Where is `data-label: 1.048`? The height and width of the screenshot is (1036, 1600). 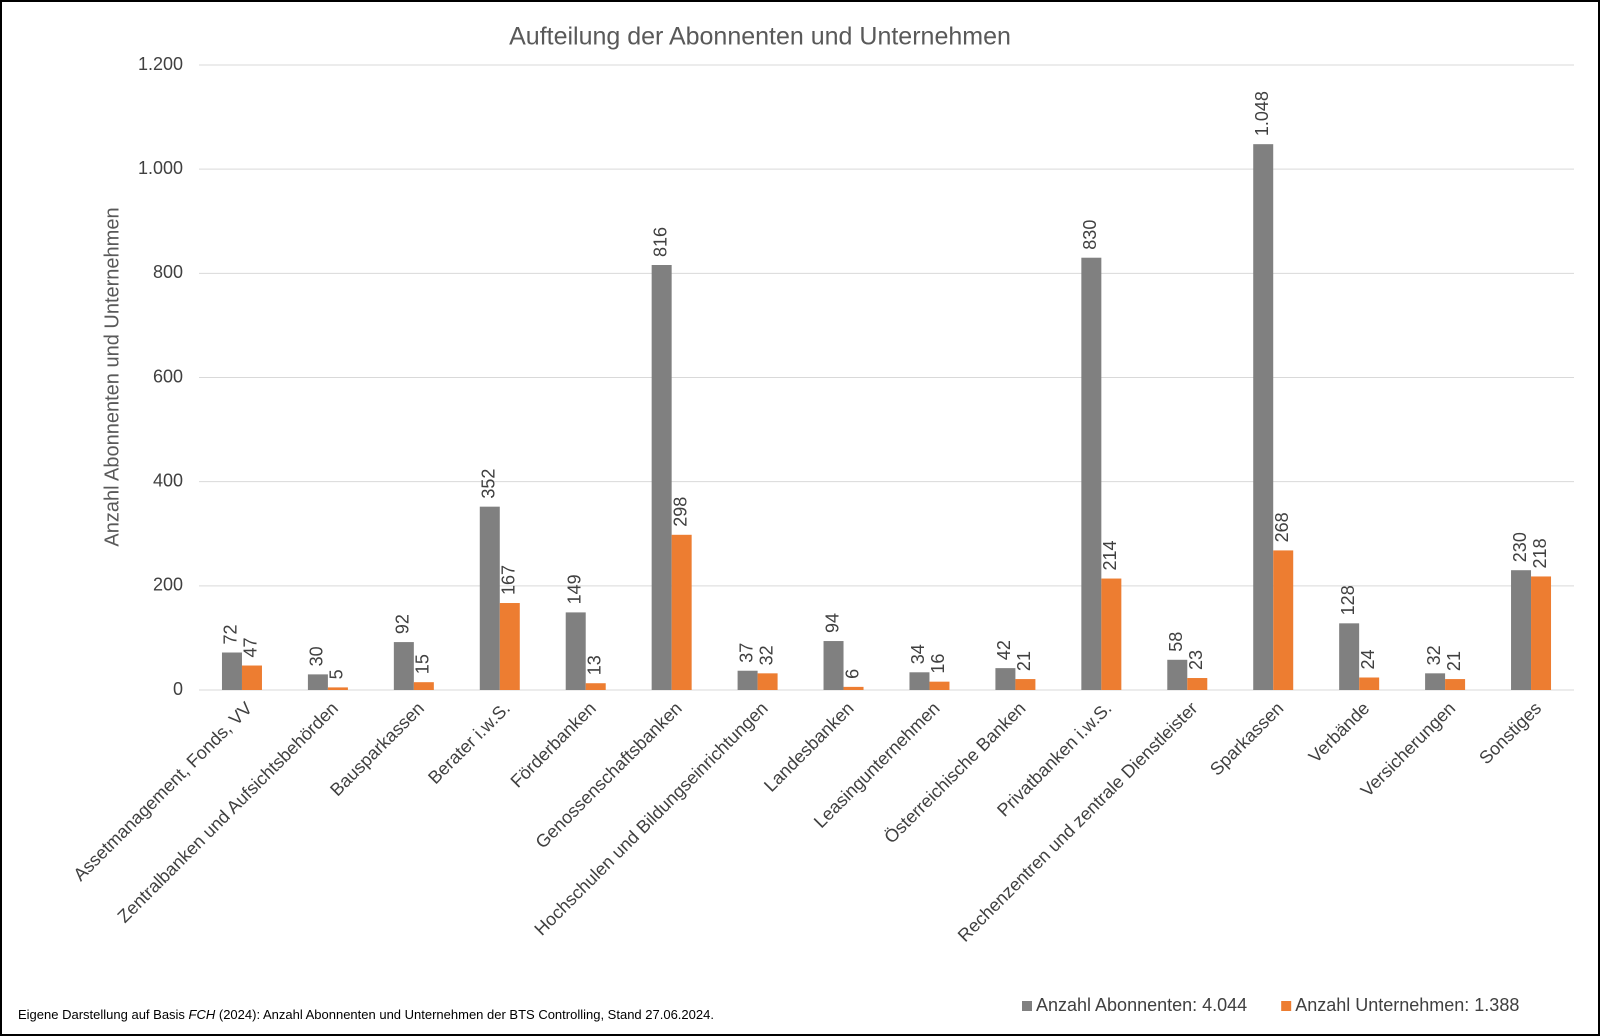
data-label: 1.048 is located at coordinates (1262, 113).